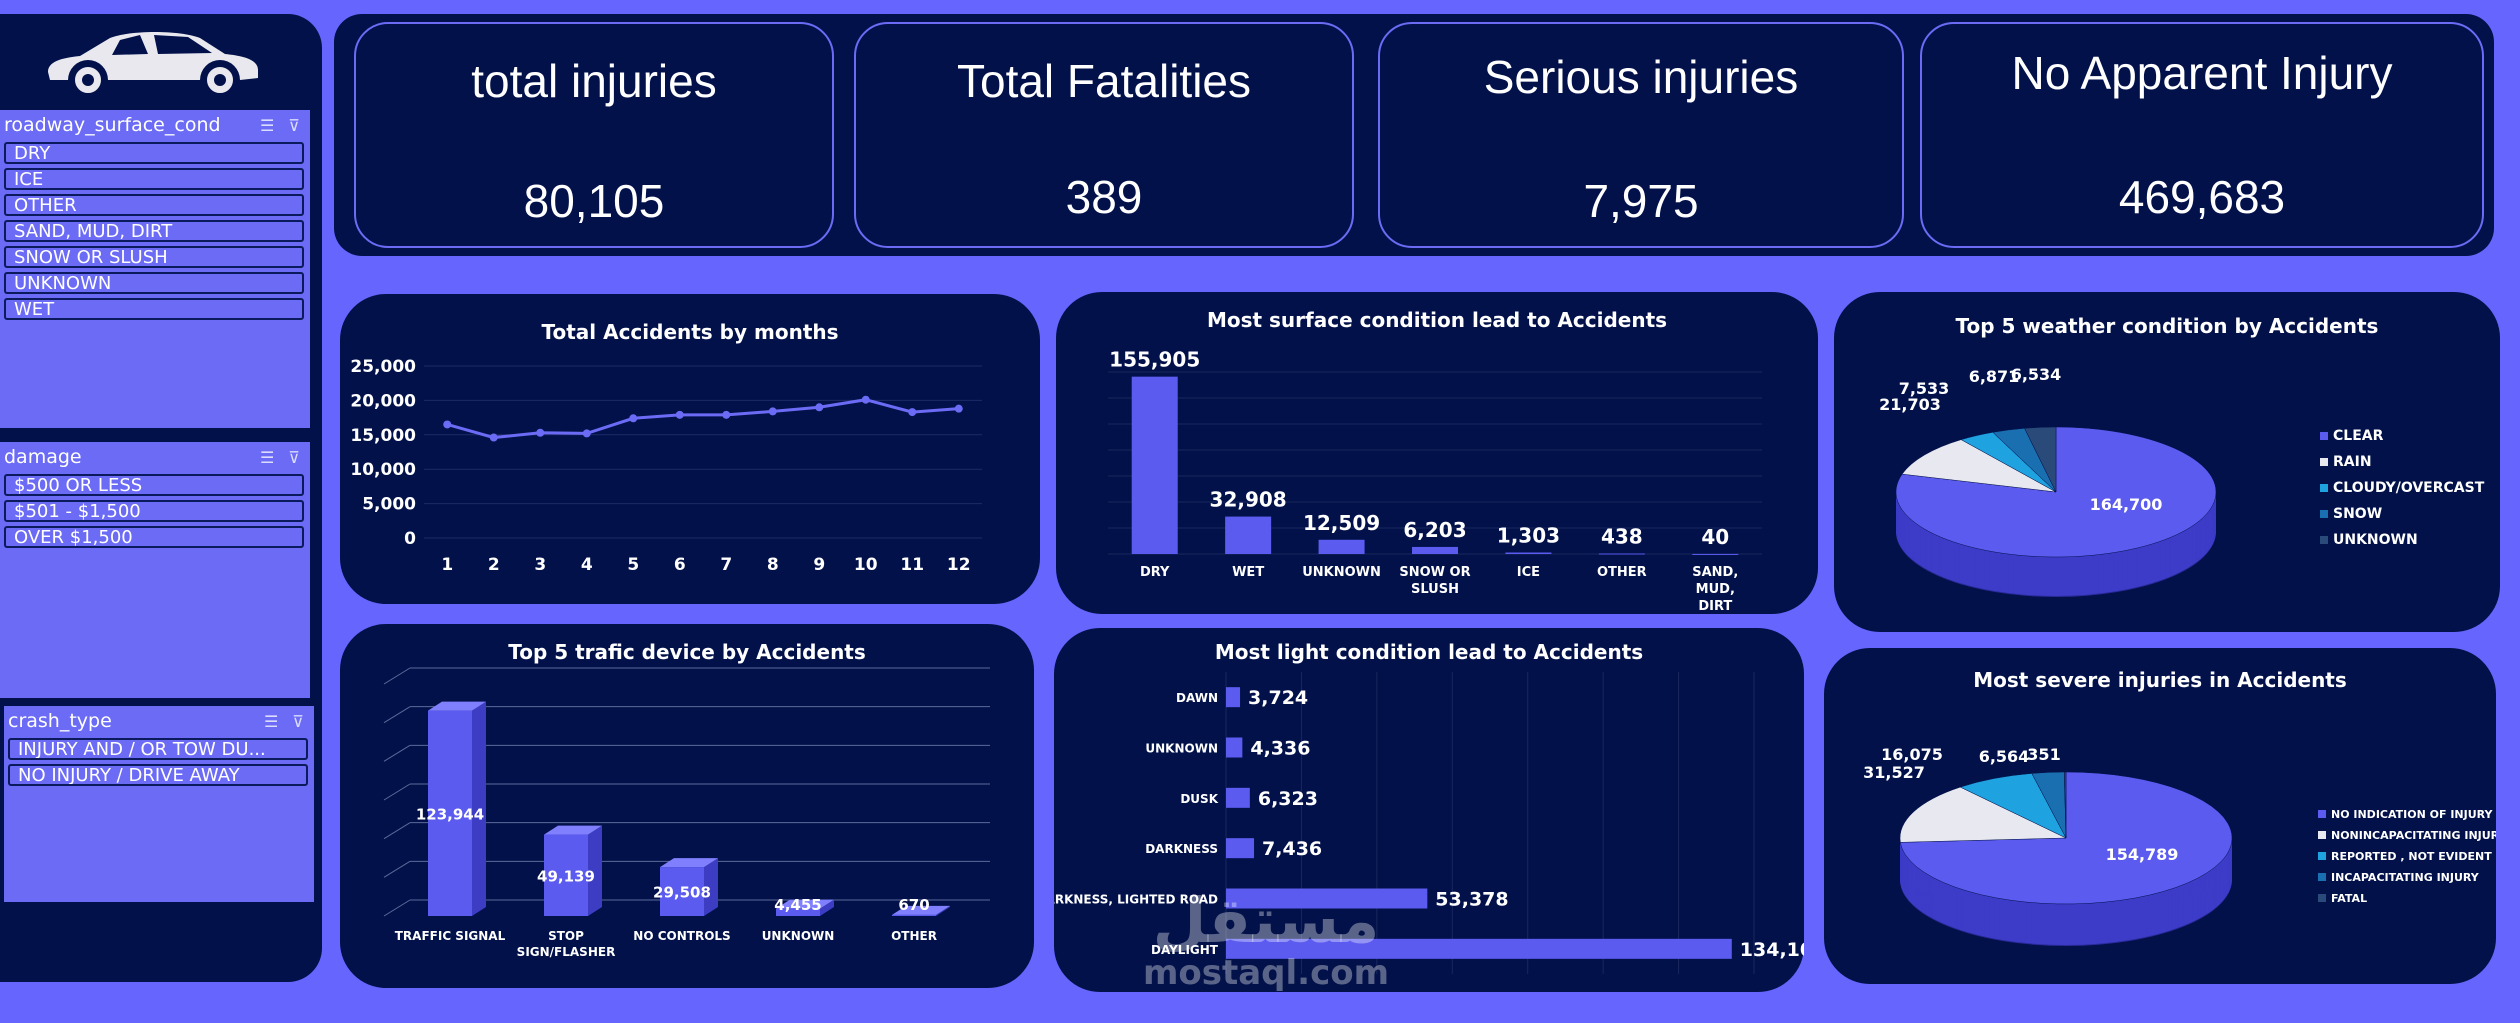 The height and width of the screenshot is (1023, 2520). Describe the element at coordinates (819, 565) in the screenshot. I see `x-tick-label: 9` at that location.